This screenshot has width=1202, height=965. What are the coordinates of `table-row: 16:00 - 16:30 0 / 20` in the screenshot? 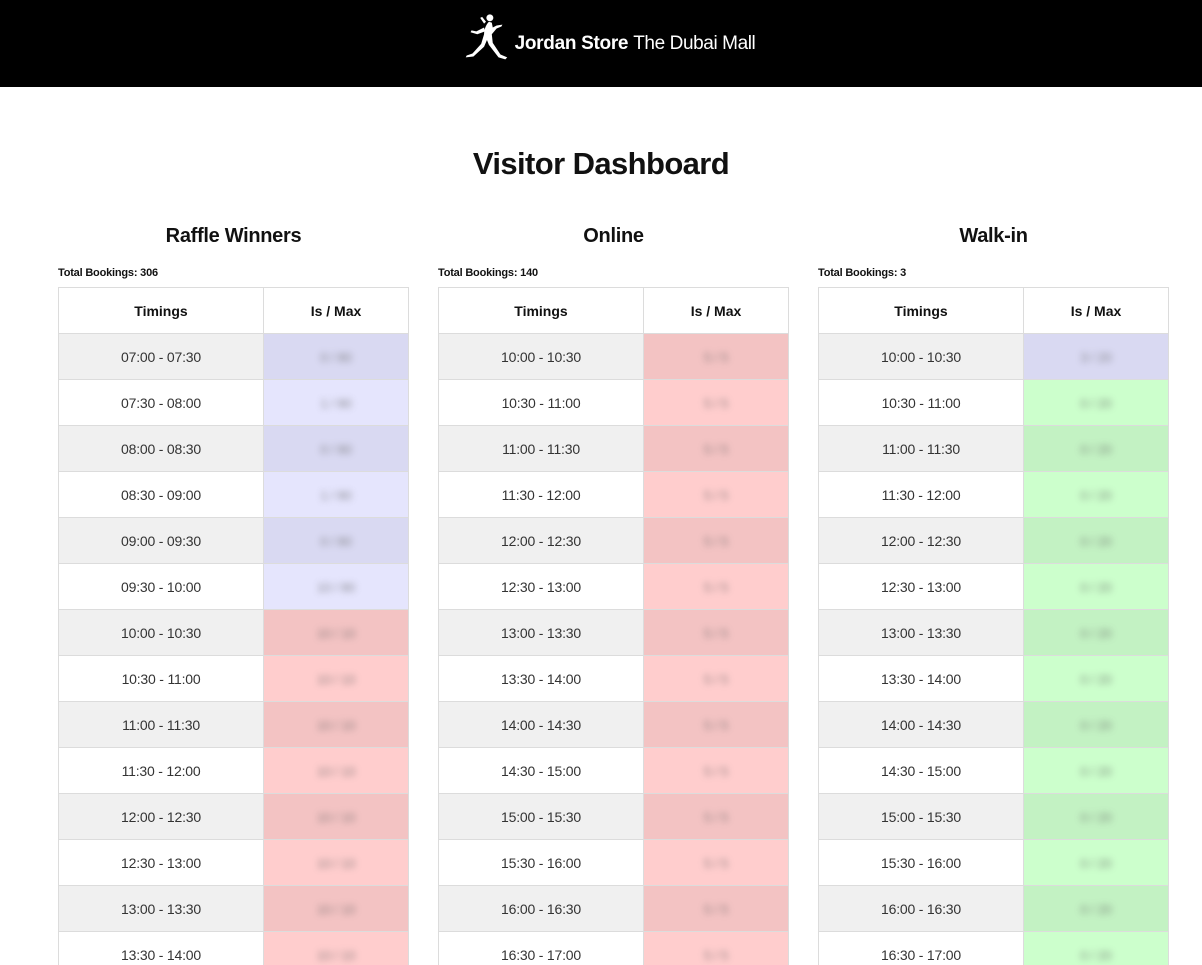 It's located at (993, 908).